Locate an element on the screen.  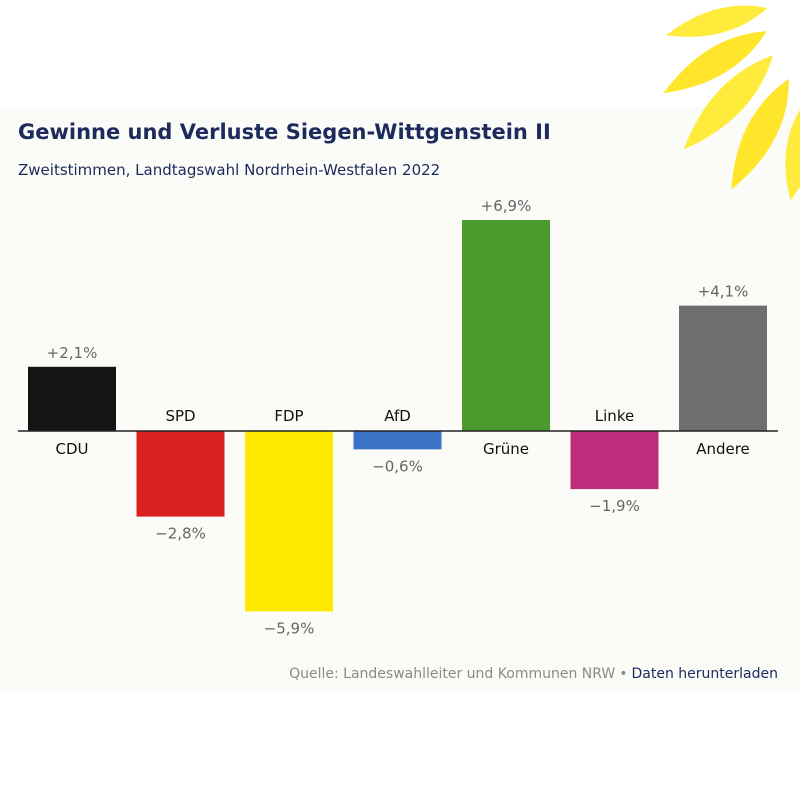
category-label: SPD is located at coordinates (180, 416).